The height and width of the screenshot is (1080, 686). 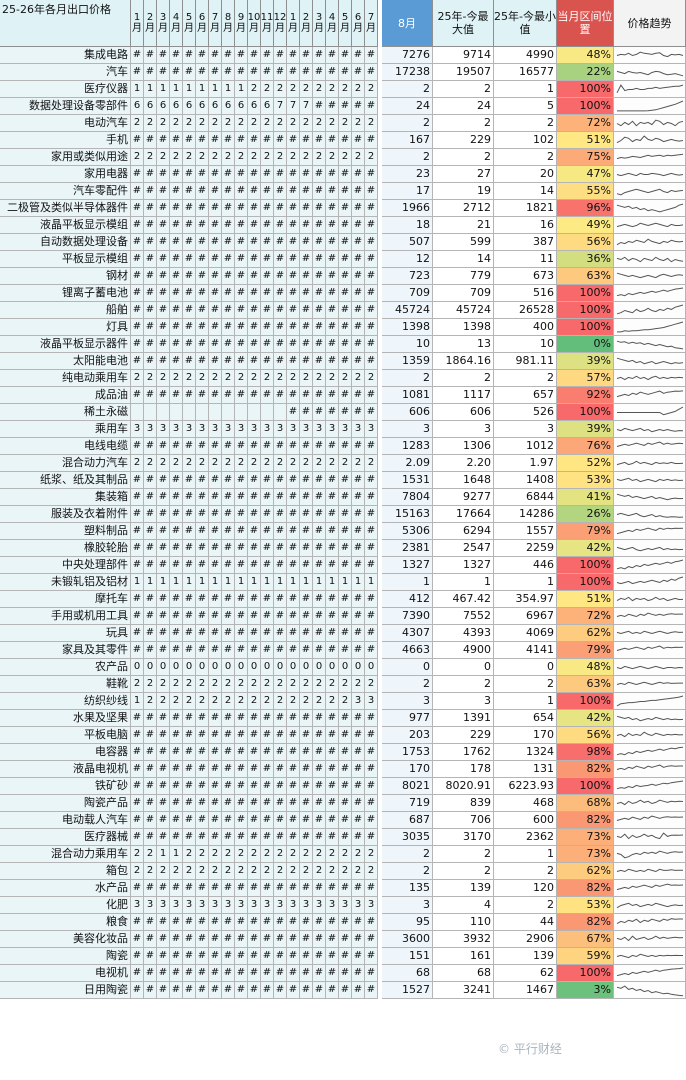 I want to click on month-value-cell: 0, so click(x=176, y=667).